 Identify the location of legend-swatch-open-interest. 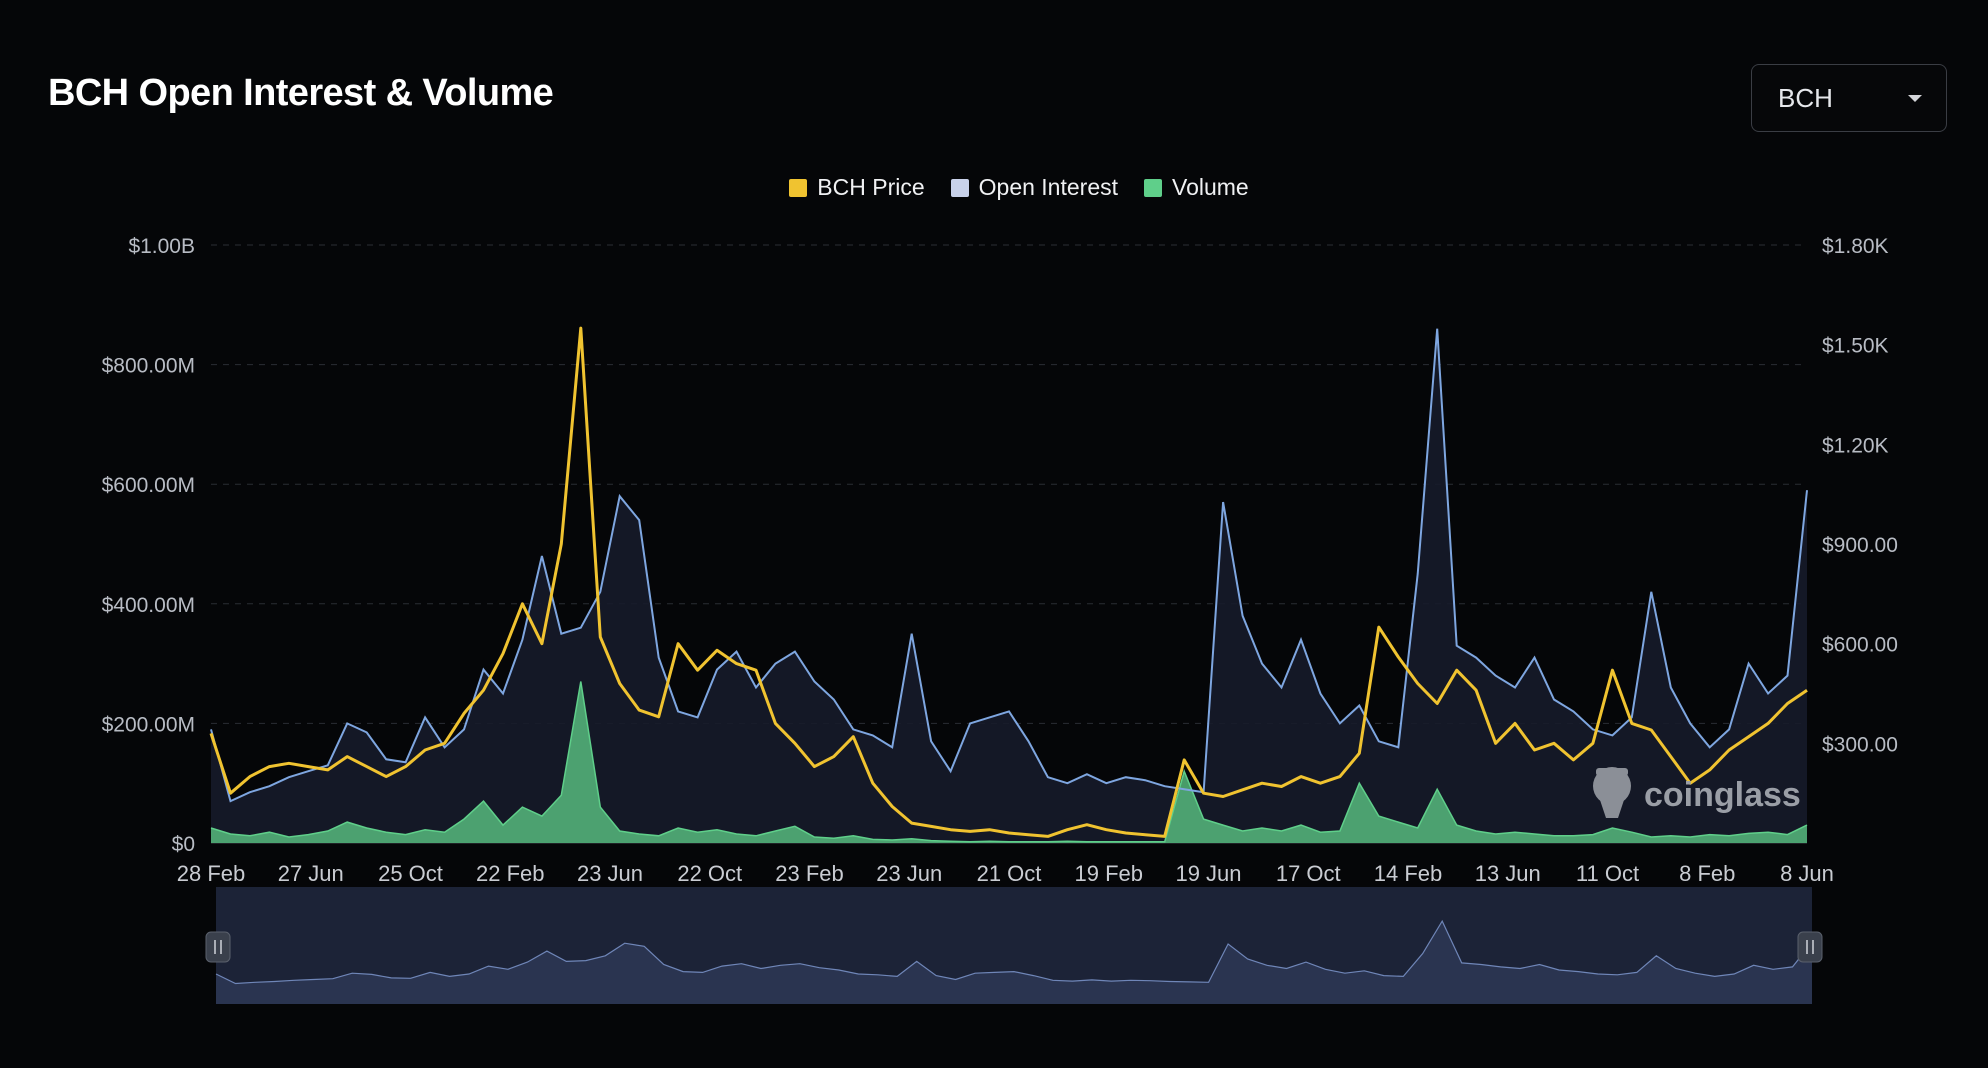
(959, 187).